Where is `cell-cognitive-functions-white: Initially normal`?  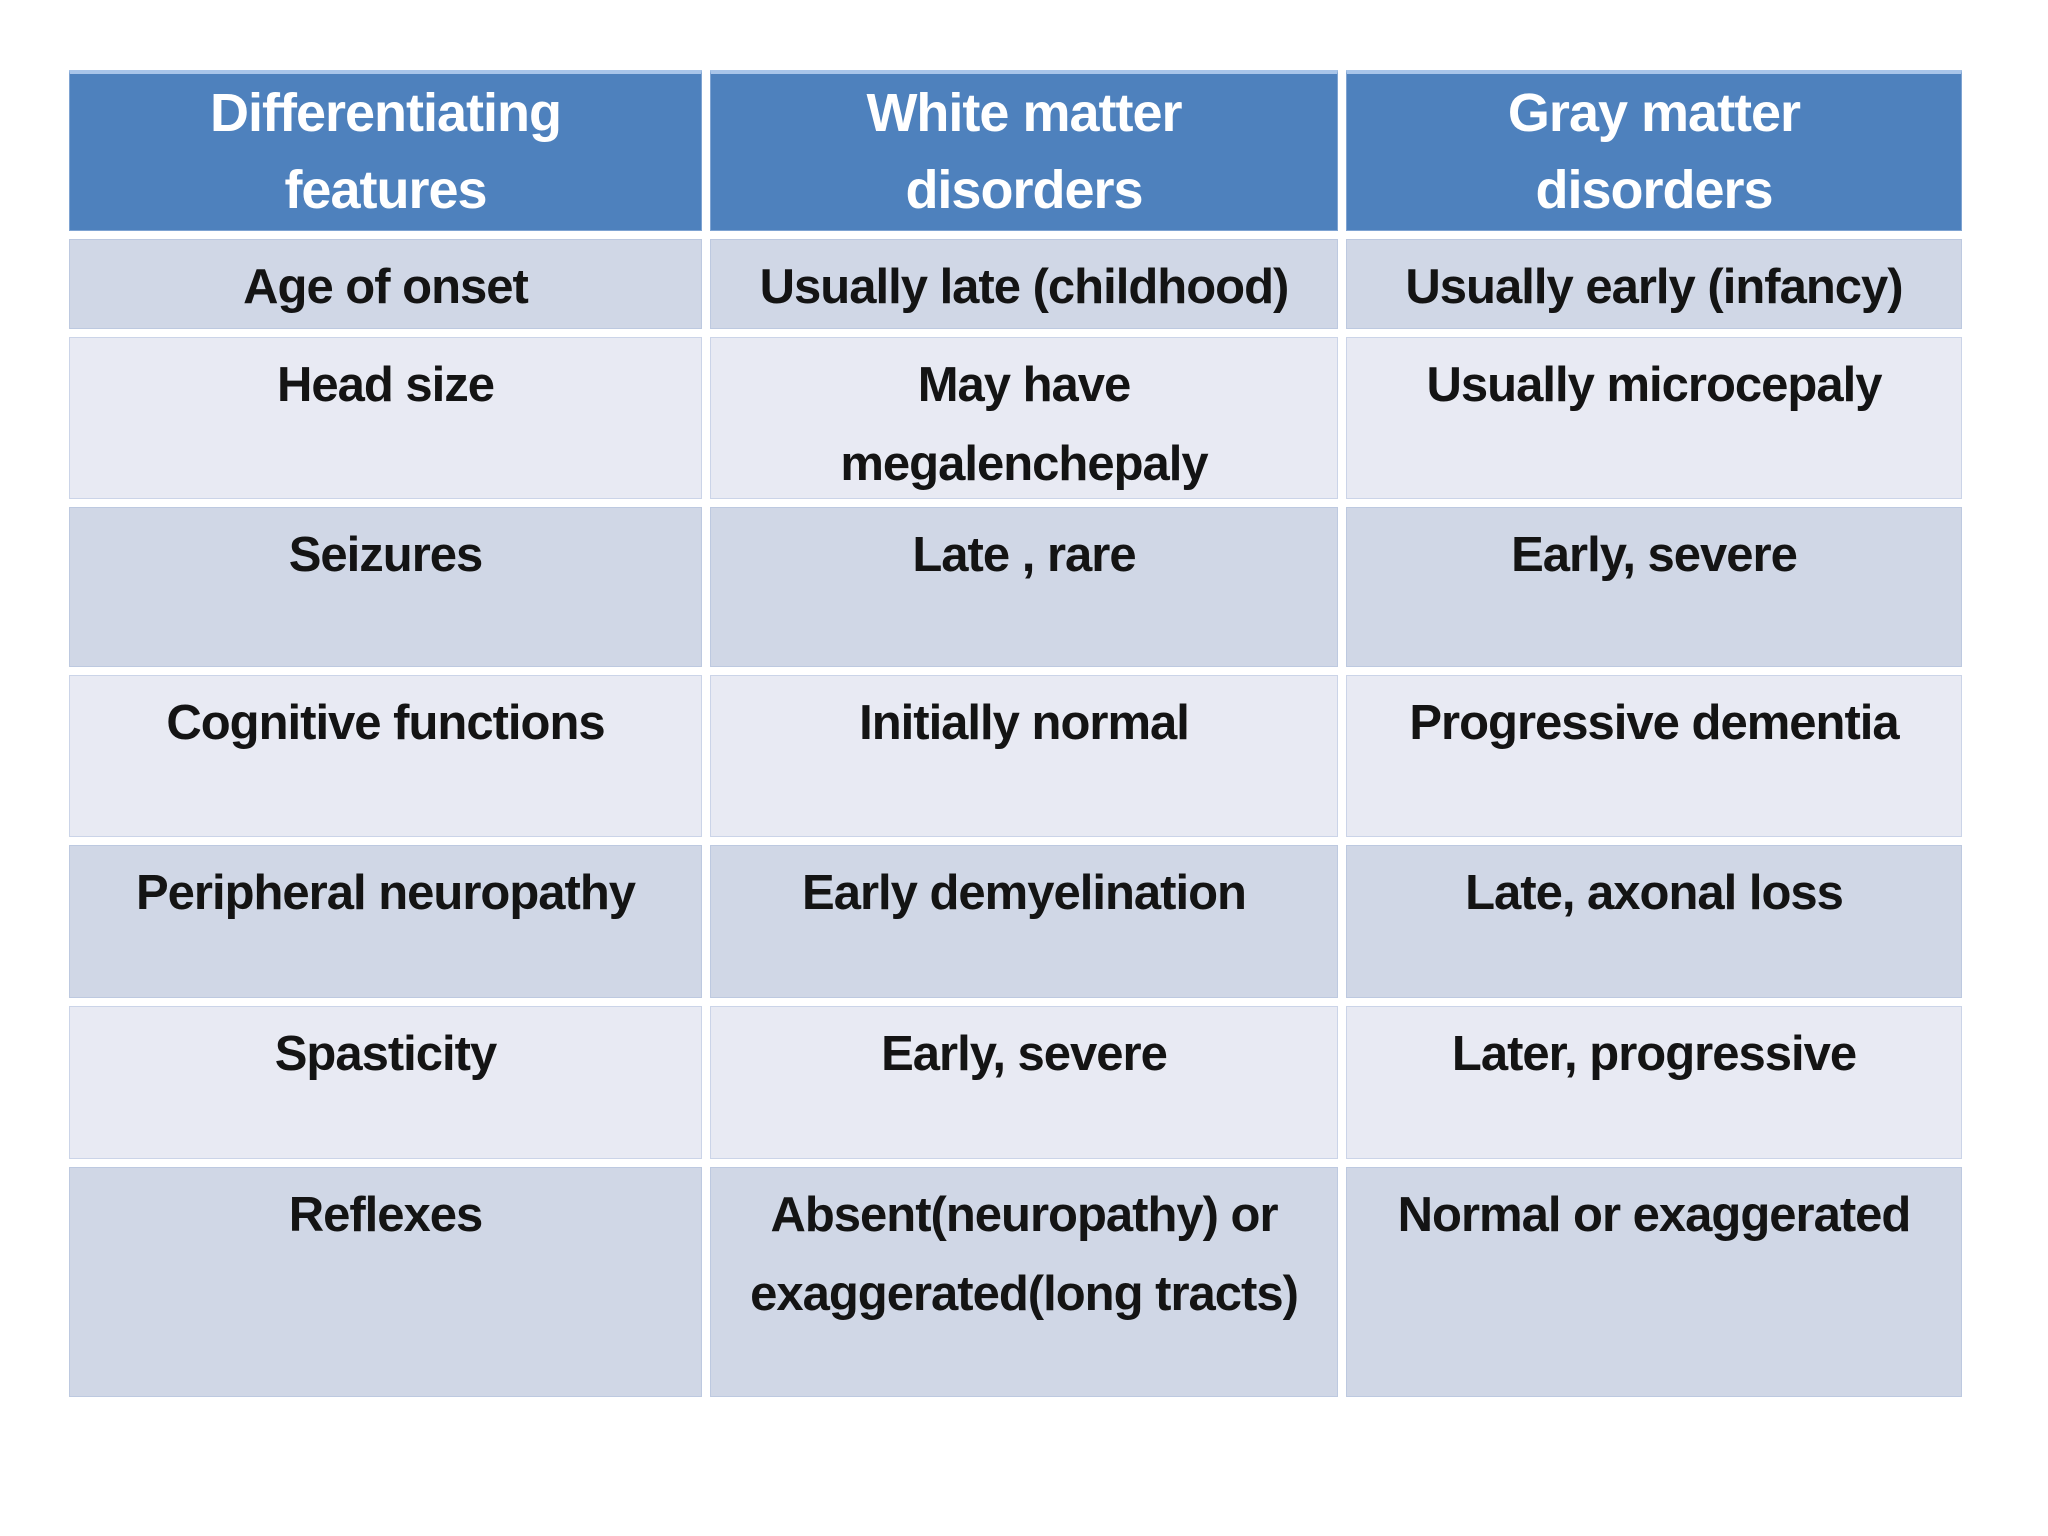
cell-cognitive-functions-white: Initially normal is located at coordinates (1024, 756).